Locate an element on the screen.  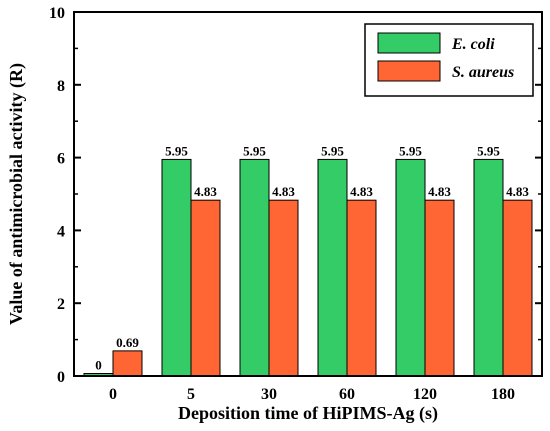
legend-swatch-s-aureus is located at coordinates (409, 71).